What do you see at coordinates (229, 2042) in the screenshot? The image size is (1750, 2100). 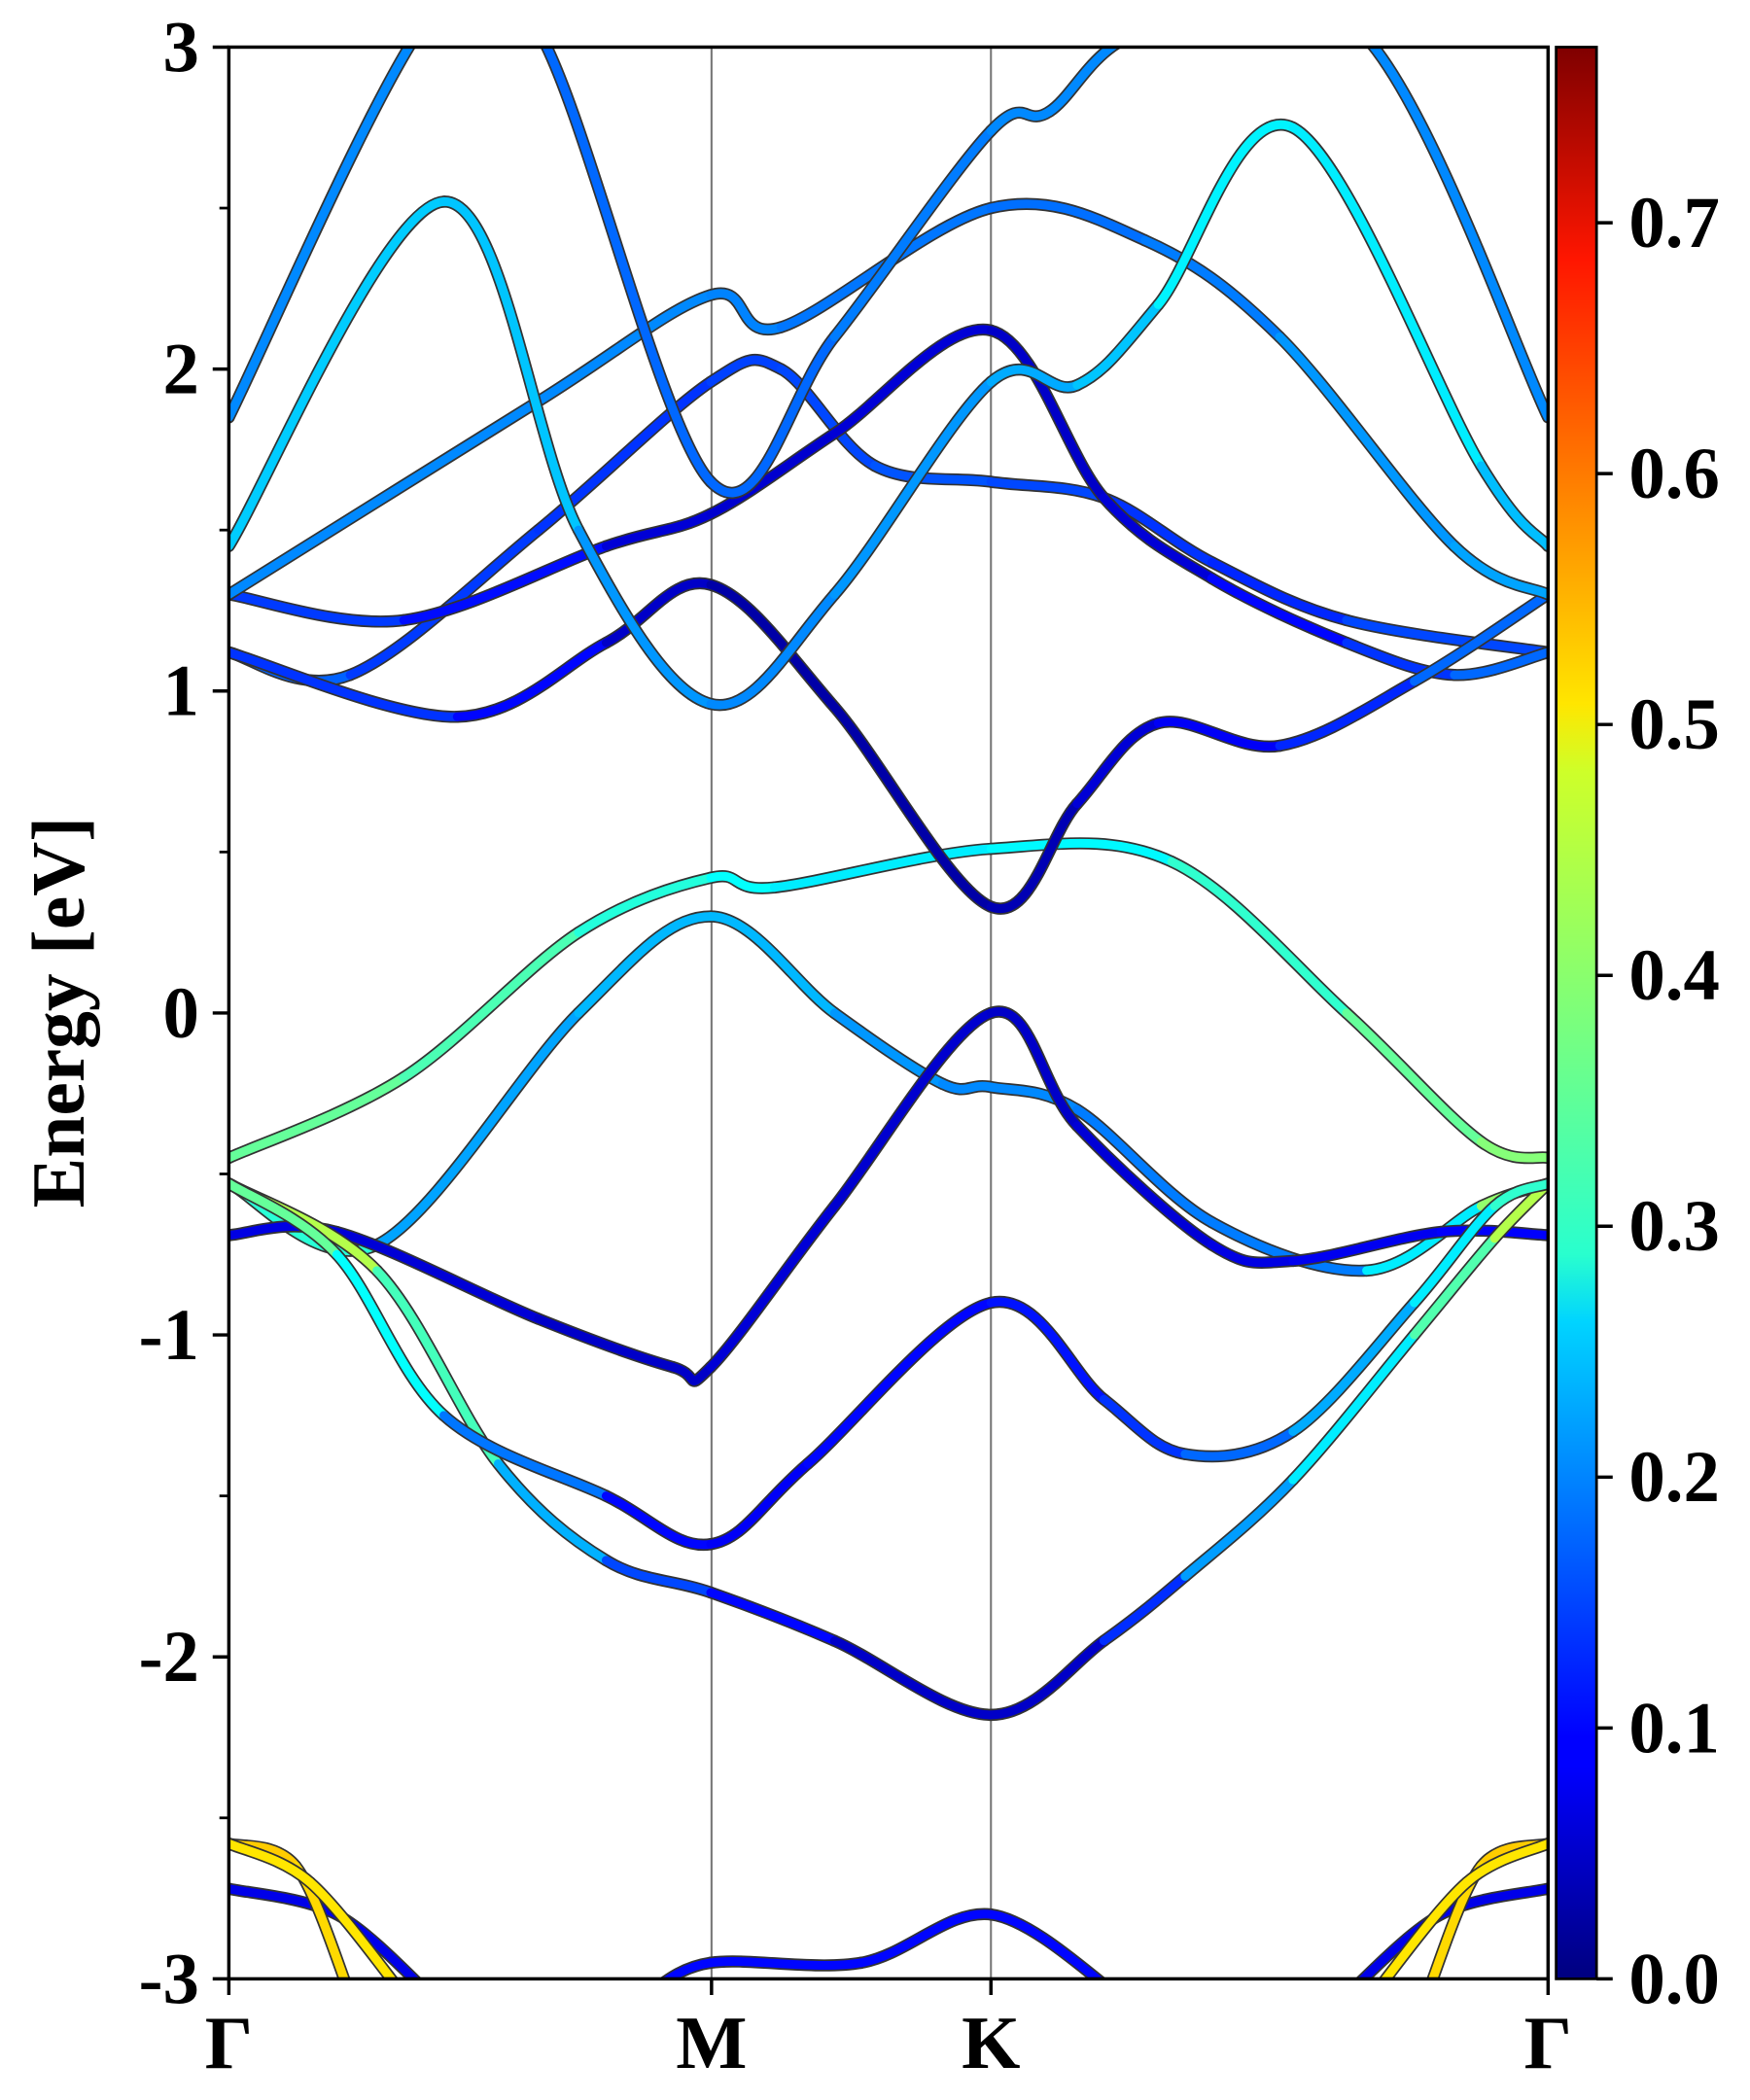 I see `x-tick-label-0: Γ` at bounding box center [229, 2042].